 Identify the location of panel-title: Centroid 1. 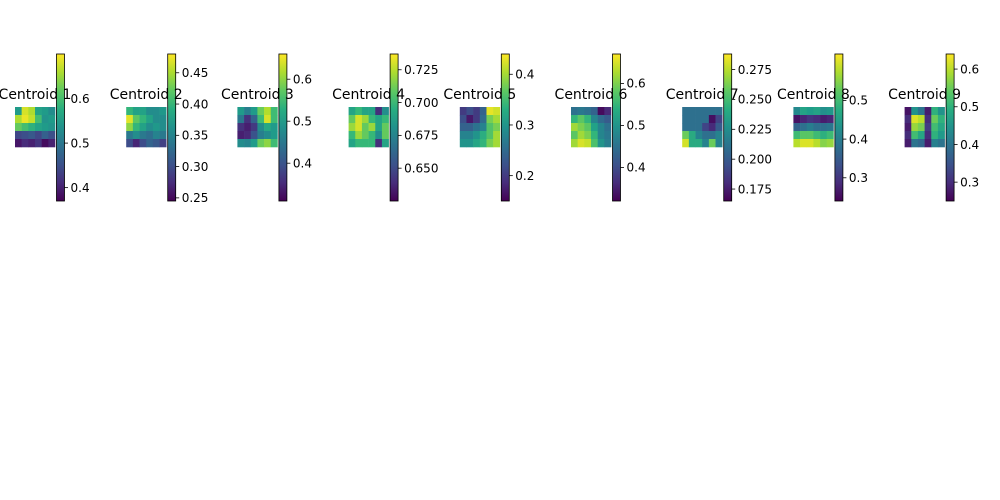
(35, 95).